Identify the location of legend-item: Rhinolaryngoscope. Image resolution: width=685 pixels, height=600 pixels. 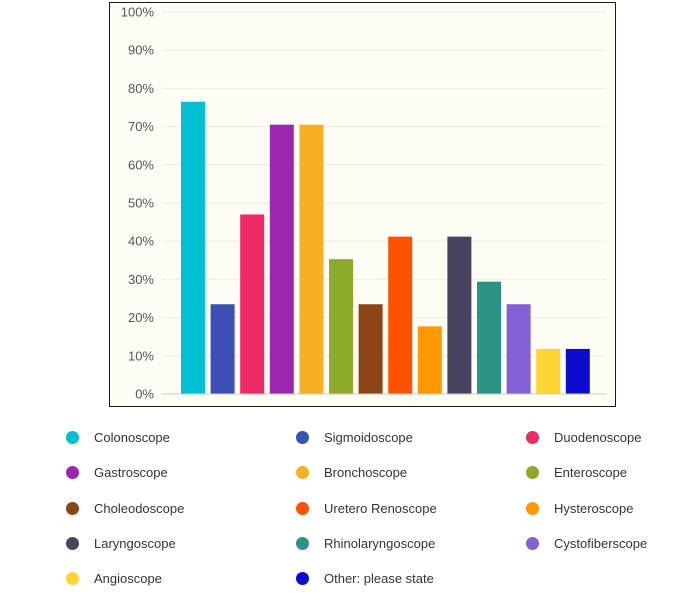
(365, 543).